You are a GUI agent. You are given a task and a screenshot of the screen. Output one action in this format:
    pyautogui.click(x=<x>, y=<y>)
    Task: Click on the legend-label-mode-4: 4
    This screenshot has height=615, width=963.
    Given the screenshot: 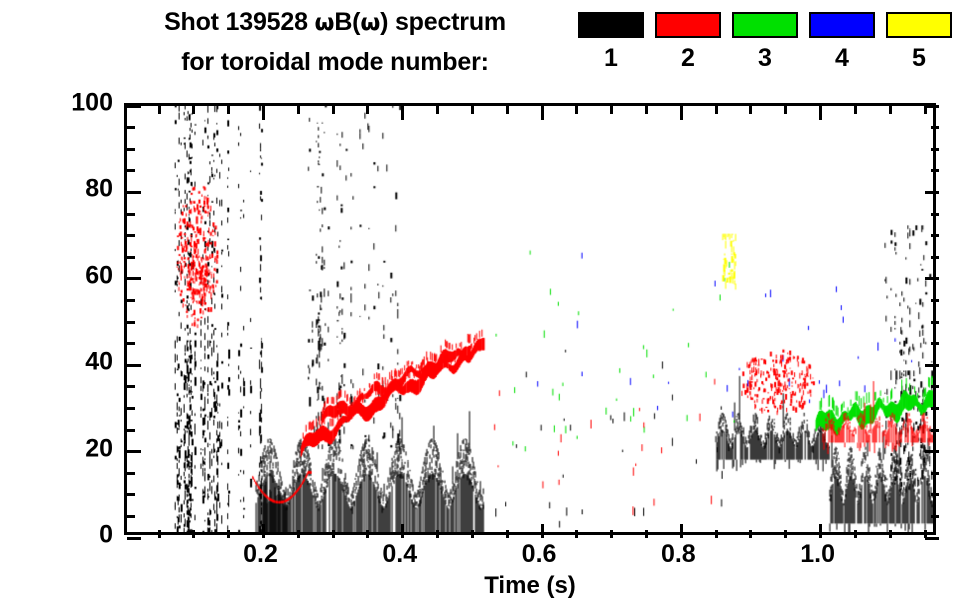 What is the action you would take?
    pyautogui.click(x=842, y=58)
    